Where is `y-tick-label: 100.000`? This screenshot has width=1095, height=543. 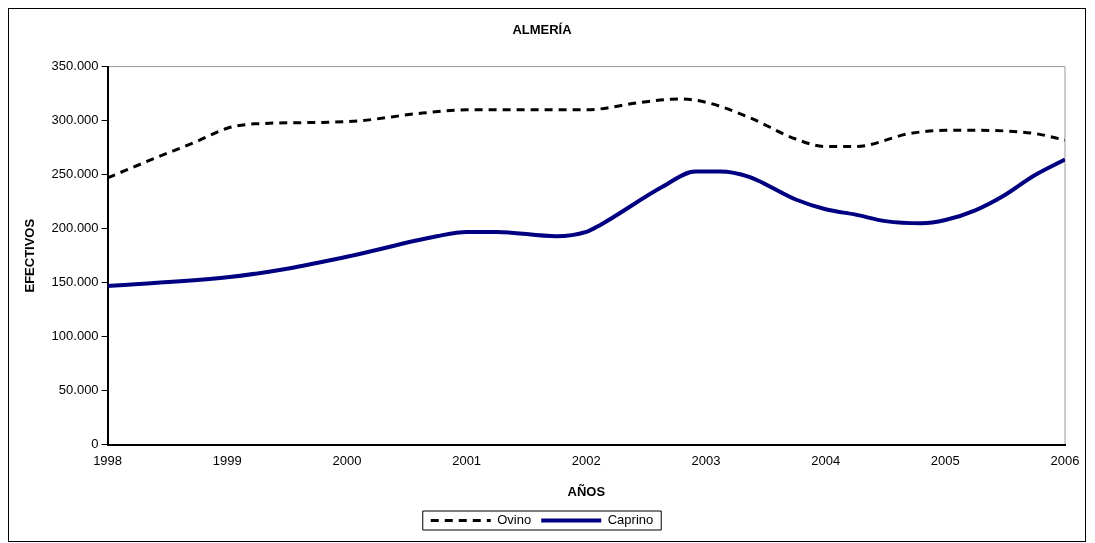 y-tick-label: 100.000 is located at coordinates (75, 336).